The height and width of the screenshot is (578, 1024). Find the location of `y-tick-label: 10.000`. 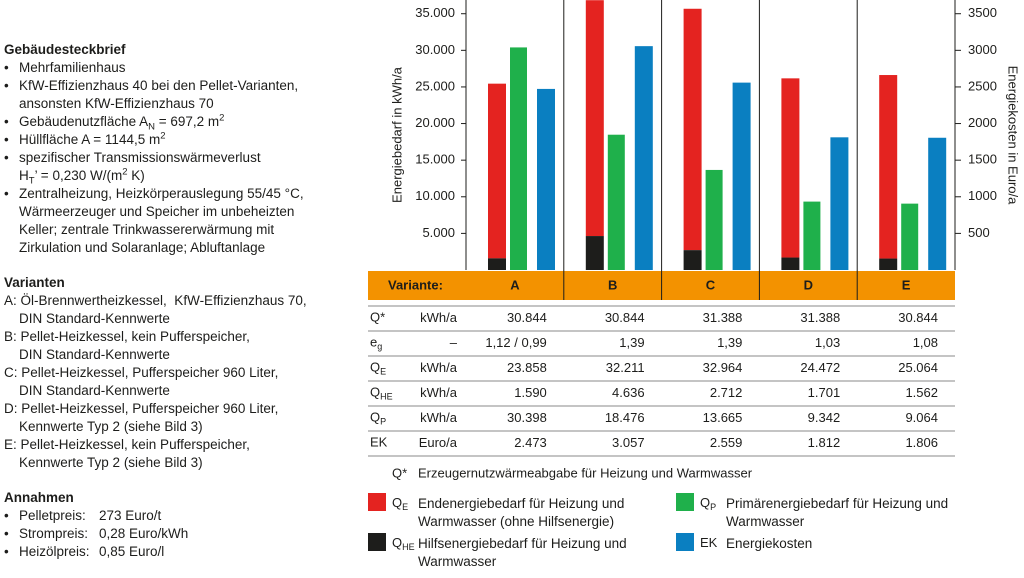

y-tick-label: 10.000 is located at coordinates (435, 195).